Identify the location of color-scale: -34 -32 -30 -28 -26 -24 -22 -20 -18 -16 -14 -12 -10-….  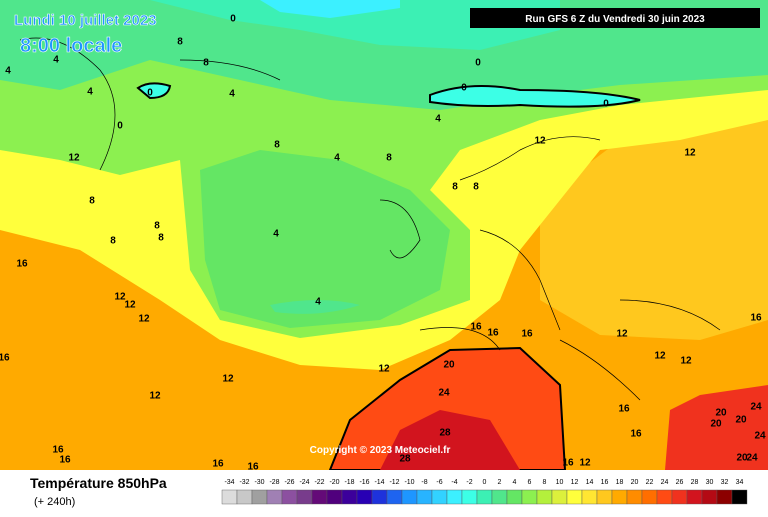
(484, 492).